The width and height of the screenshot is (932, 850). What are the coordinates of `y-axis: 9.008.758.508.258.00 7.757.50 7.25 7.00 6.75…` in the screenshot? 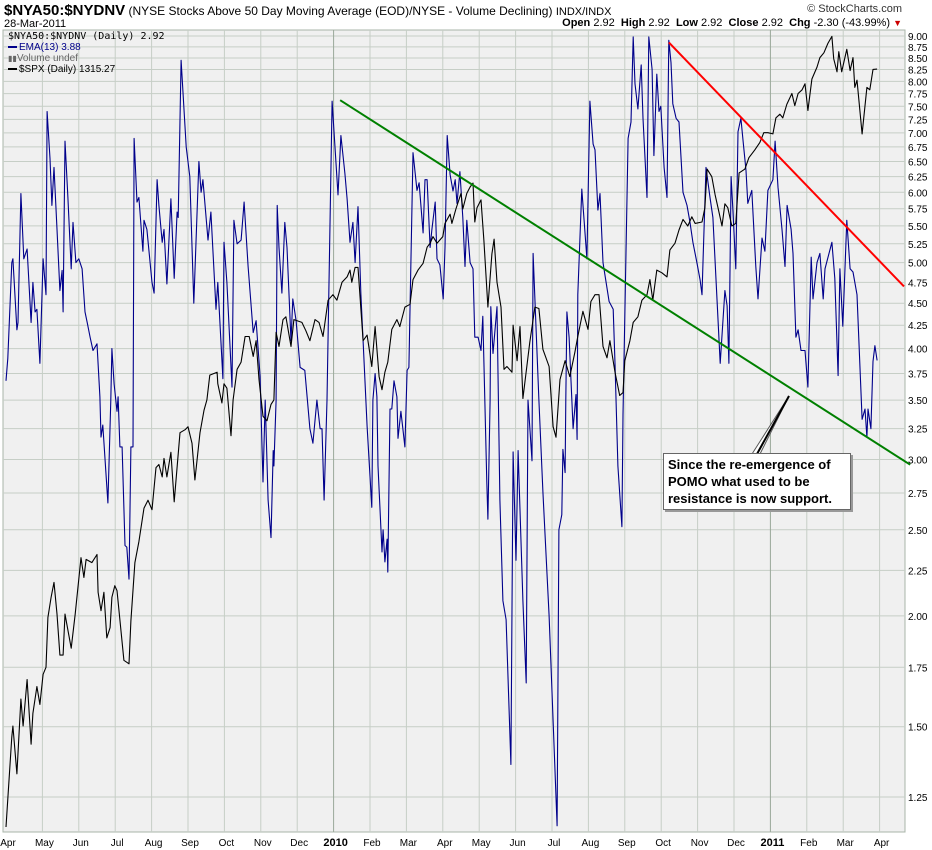 It's located at (918, 418).